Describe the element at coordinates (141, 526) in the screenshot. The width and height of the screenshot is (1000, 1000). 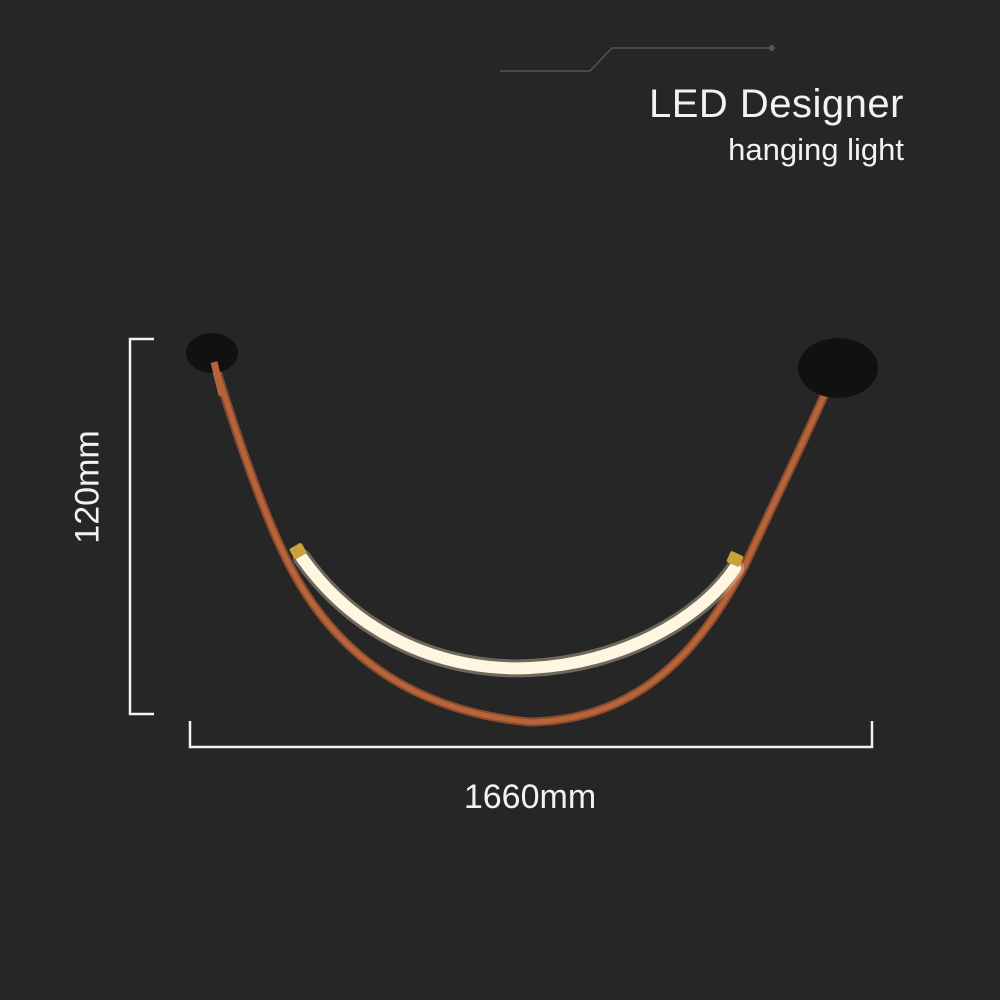
I see `height-dimension-line` at that location.